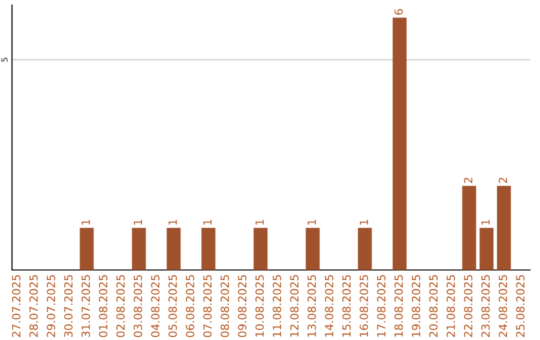 Image resolution: width=540 pixels, height=340 pixels. What do you see at coordinates (259, 306) in the screenshot?
I see `x-tick-label: 10.08.2025` at bounding box center [259, 306].